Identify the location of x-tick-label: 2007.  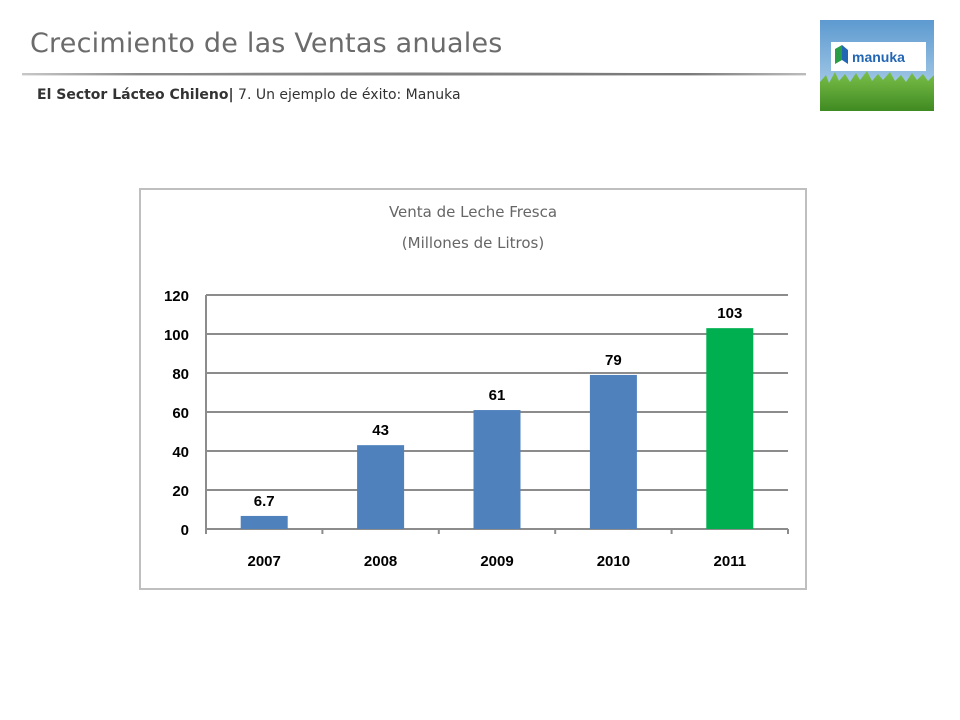
(264, 561).